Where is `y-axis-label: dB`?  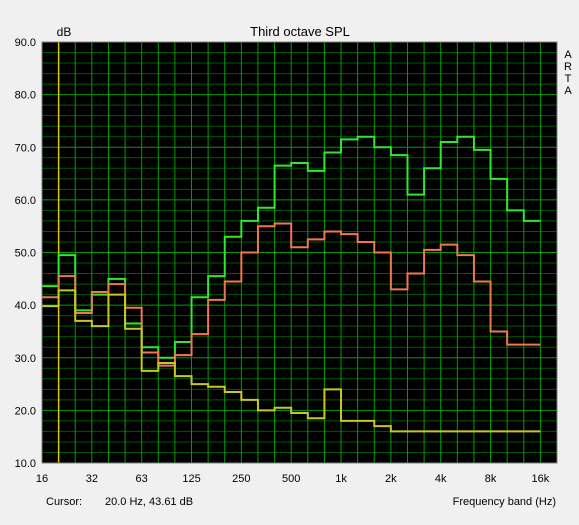 y-axis-label: dB is located at coordinates (64, 32).